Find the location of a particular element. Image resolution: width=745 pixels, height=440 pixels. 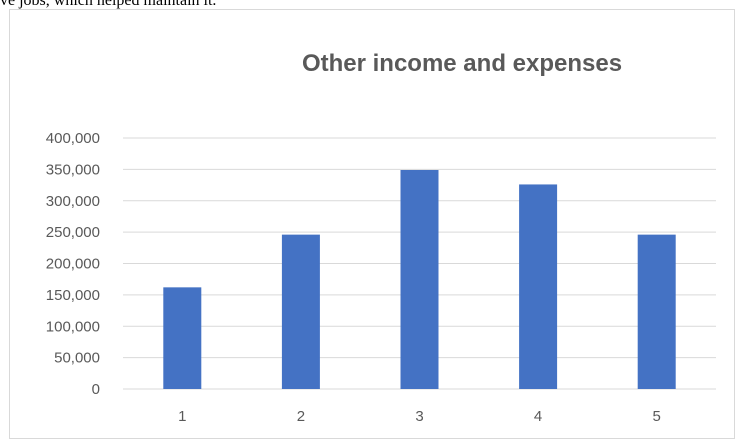

x-tick-label: 5 is located at coordinates (657, 416).